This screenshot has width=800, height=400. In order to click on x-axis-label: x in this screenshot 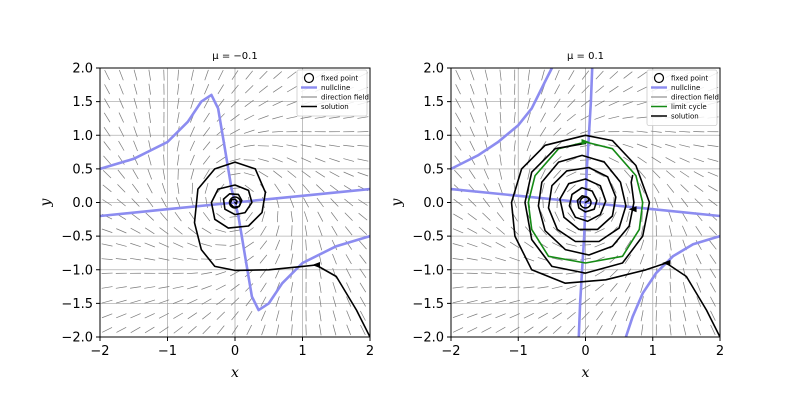, I will do `click(586, 373)`.